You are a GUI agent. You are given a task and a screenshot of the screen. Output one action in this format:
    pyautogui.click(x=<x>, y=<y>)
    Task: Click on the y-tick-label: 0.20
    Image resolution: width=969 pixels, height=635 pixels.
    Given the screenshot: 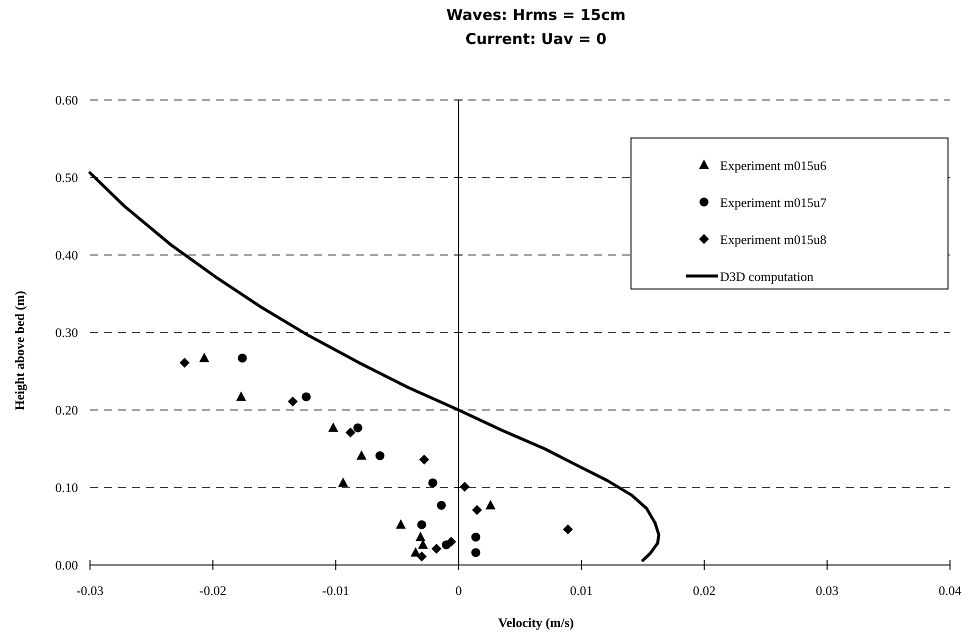 What is the action you would take?
    pyautogui.click(x=66, y=410)
    